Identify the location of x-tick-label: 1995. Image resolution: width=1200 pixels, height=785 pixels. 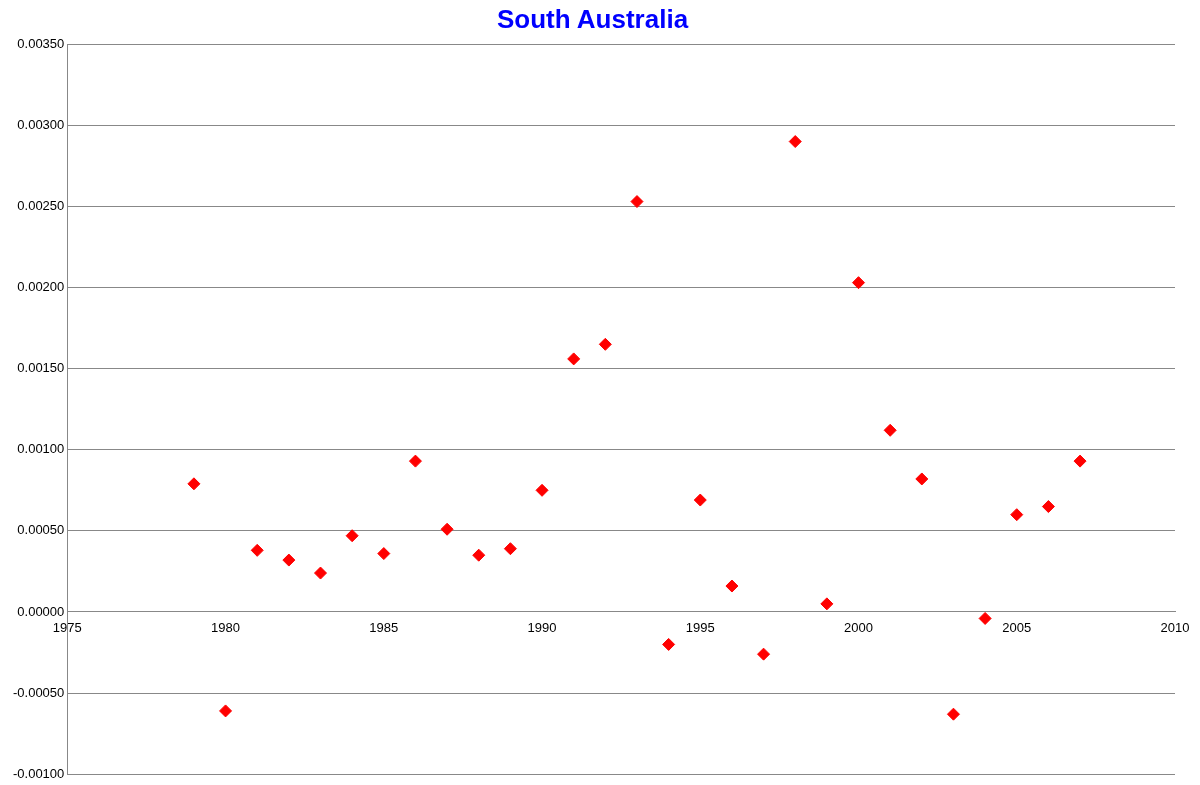
(700, 628).